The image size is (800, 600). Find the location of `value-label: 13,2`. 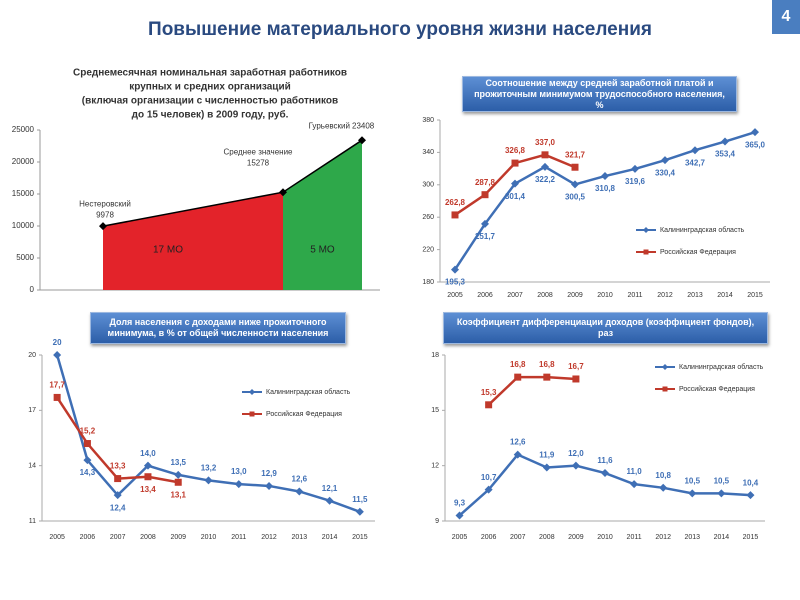

value-label: 13,2 is located at coordinates (209, 468).